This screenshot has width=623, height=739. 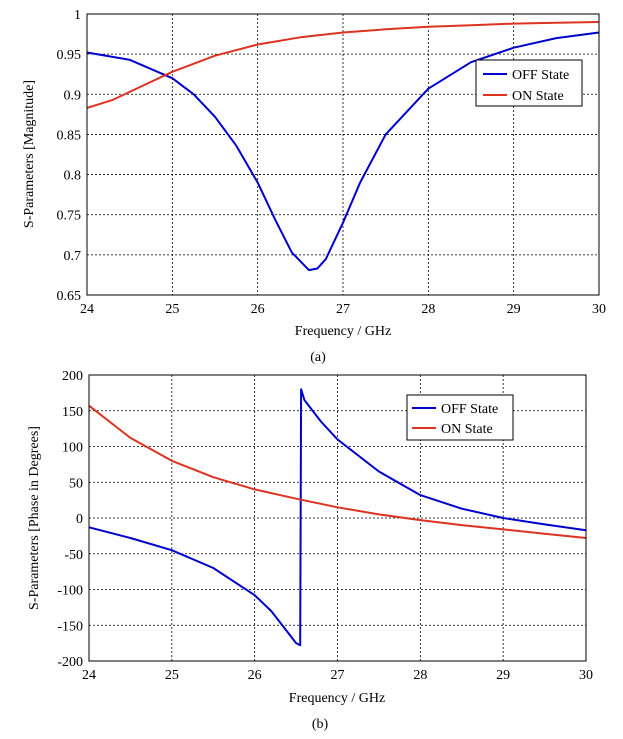 What do you see at coordinates (343, 309) in the screenshot?
I see `chart-a-xtick-label: 27` at bounding box center [343, 309].